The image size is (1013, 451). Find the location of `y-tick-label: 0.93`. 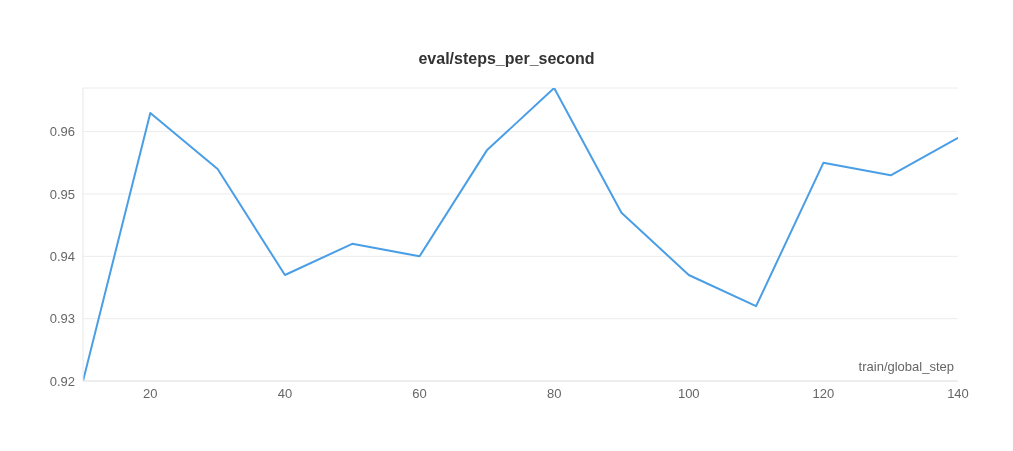

y-tick-label: 0.93 is located at coordinates (62, 319).